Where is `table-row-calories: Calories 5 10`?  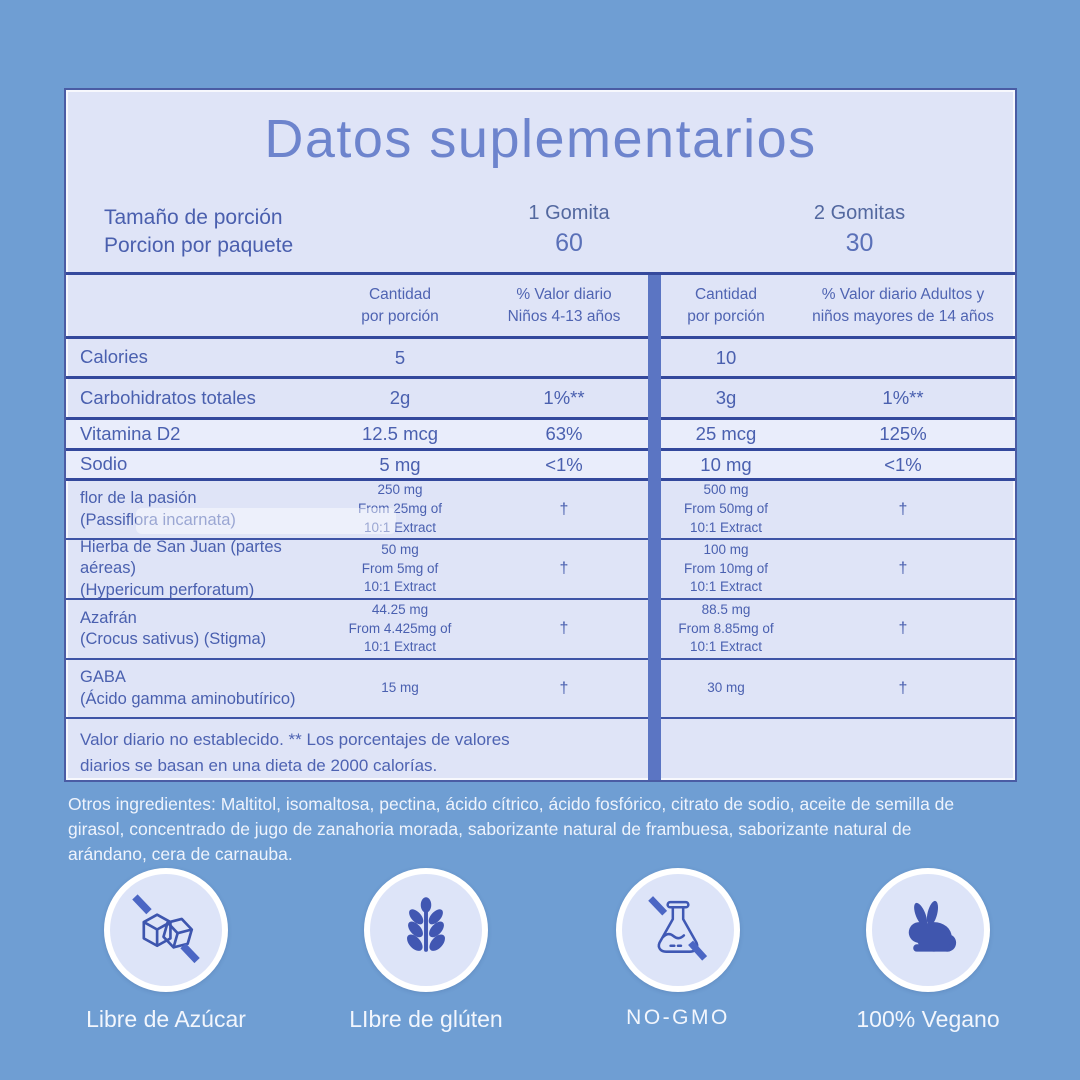
table-row-calories: Calories 5 10 is located at coordinates (540, 359).